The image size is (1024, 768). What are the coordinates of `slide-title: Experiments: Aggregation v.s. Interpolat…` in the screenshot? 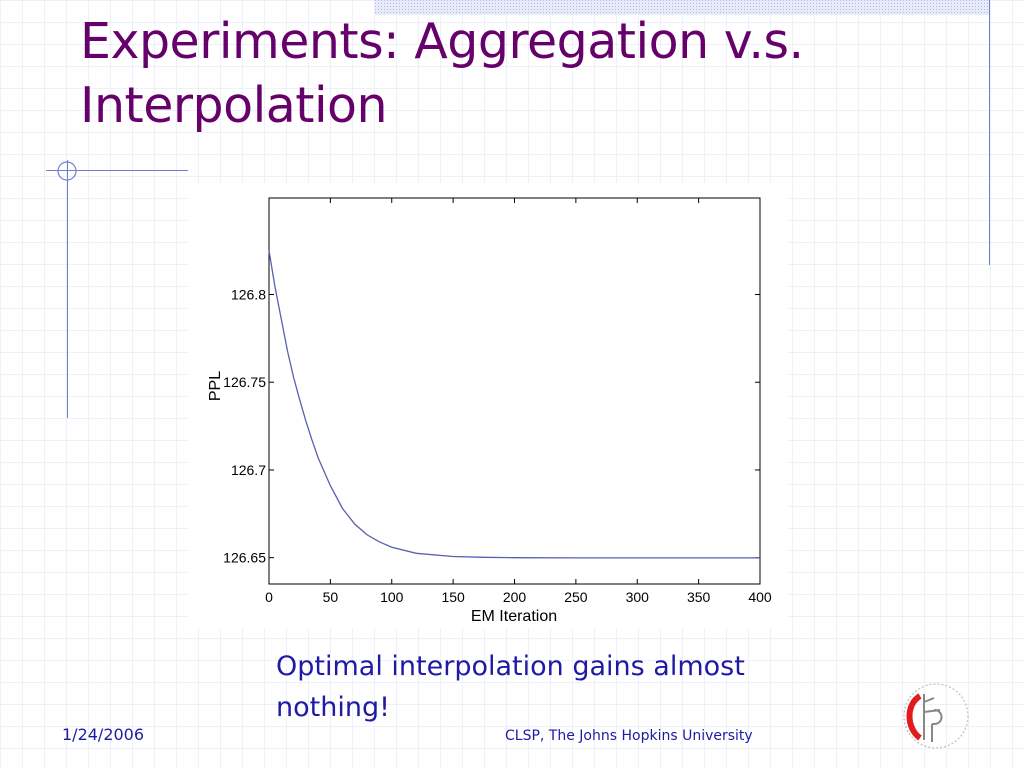 It's located at (442, 73).